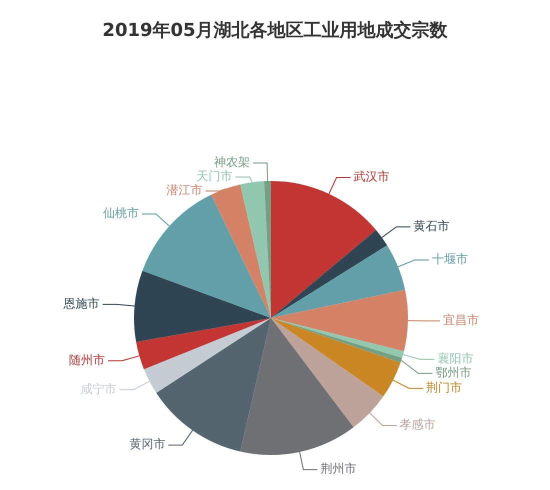  I want to click on slice-label: 神农架, so click(232, 162).